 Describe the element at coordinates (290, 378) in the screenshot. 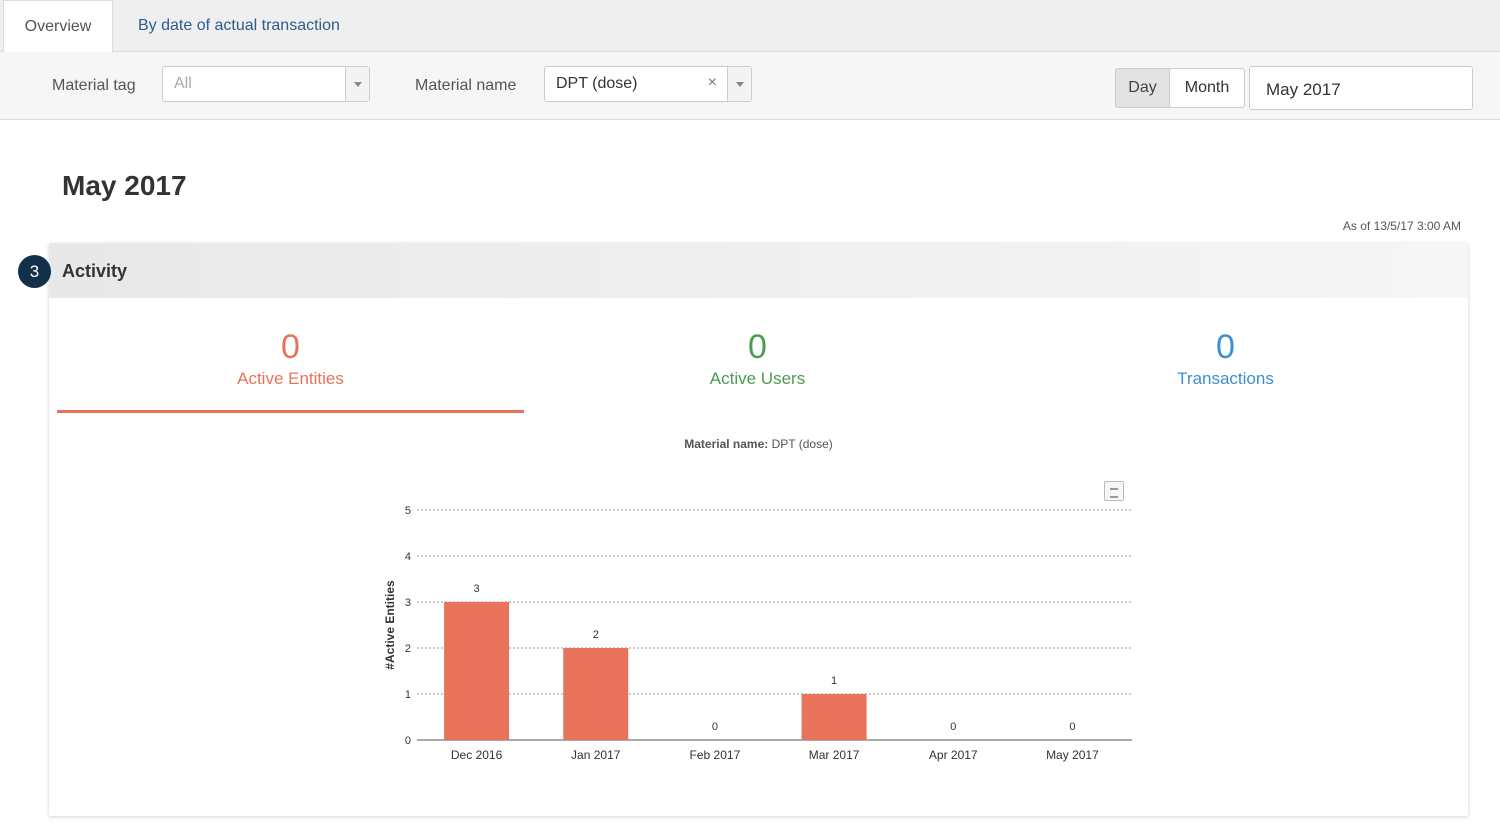

I see `active-entities-label: Active Entities` at that location.